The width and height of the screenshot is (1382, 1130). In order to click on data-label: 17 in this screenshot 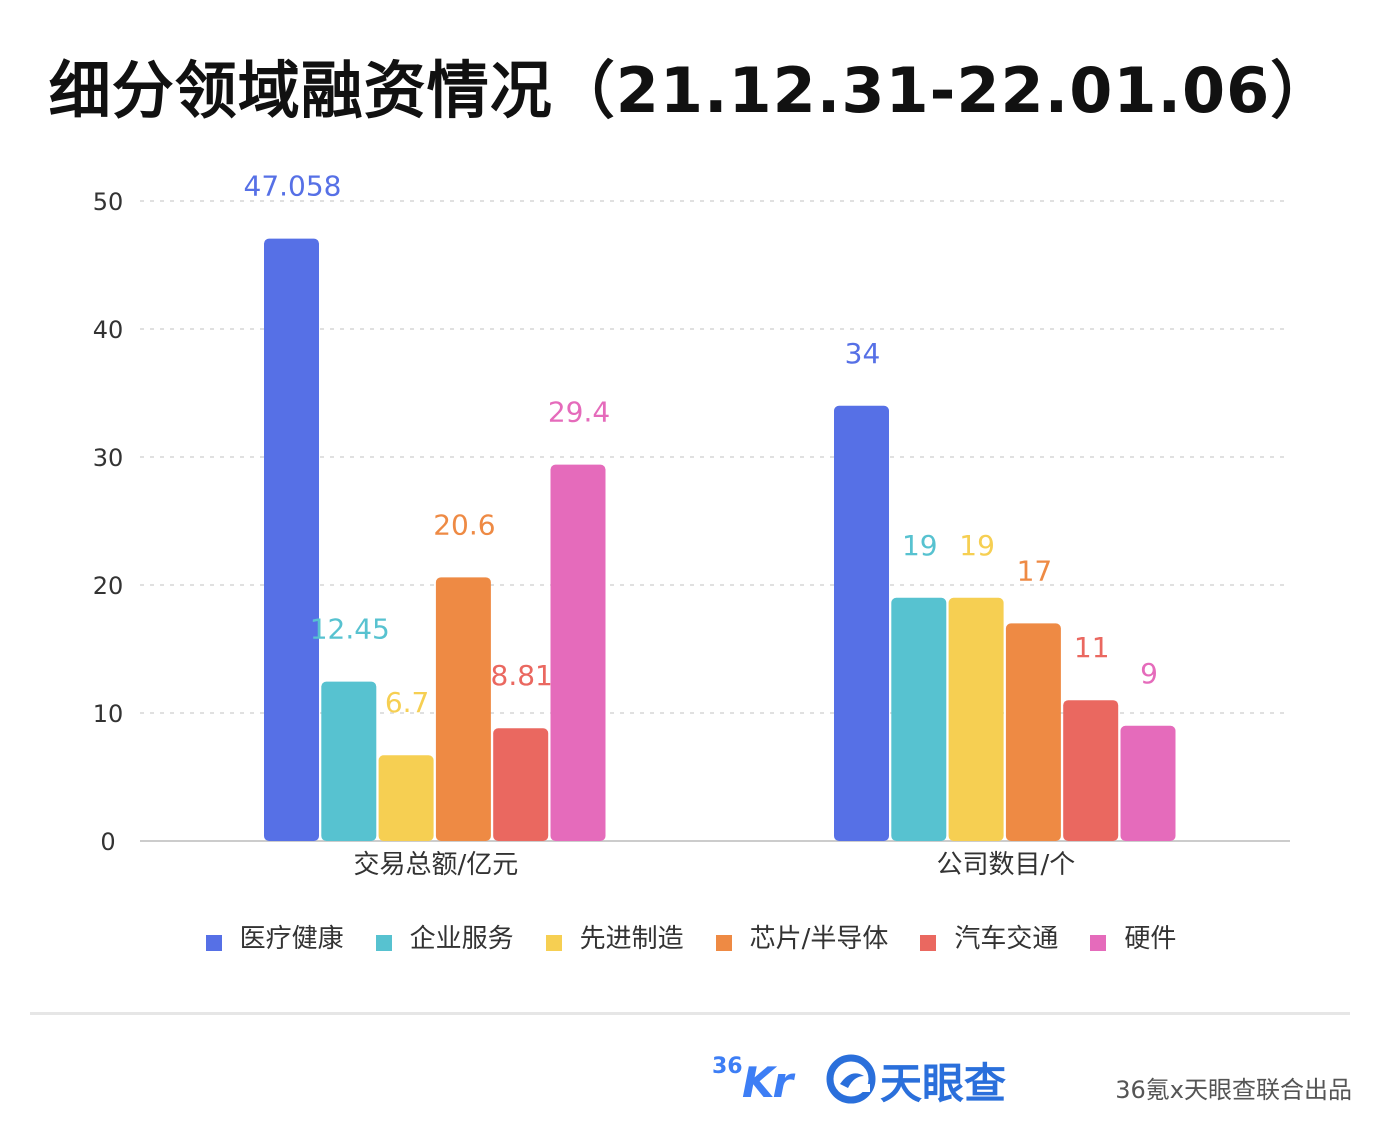, I will do `click(1035, 570)`.